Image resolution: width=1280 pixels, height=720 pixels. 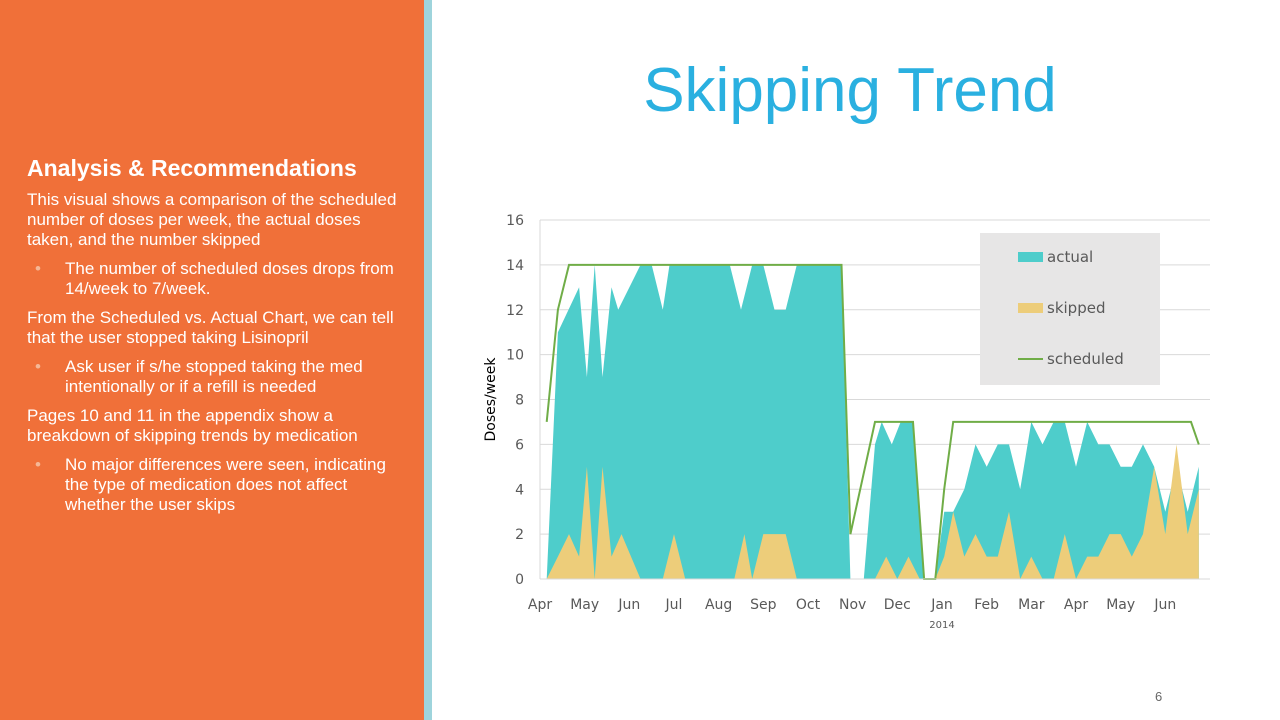 I want to click on year-label: 2014, so click(x=941, y=625).